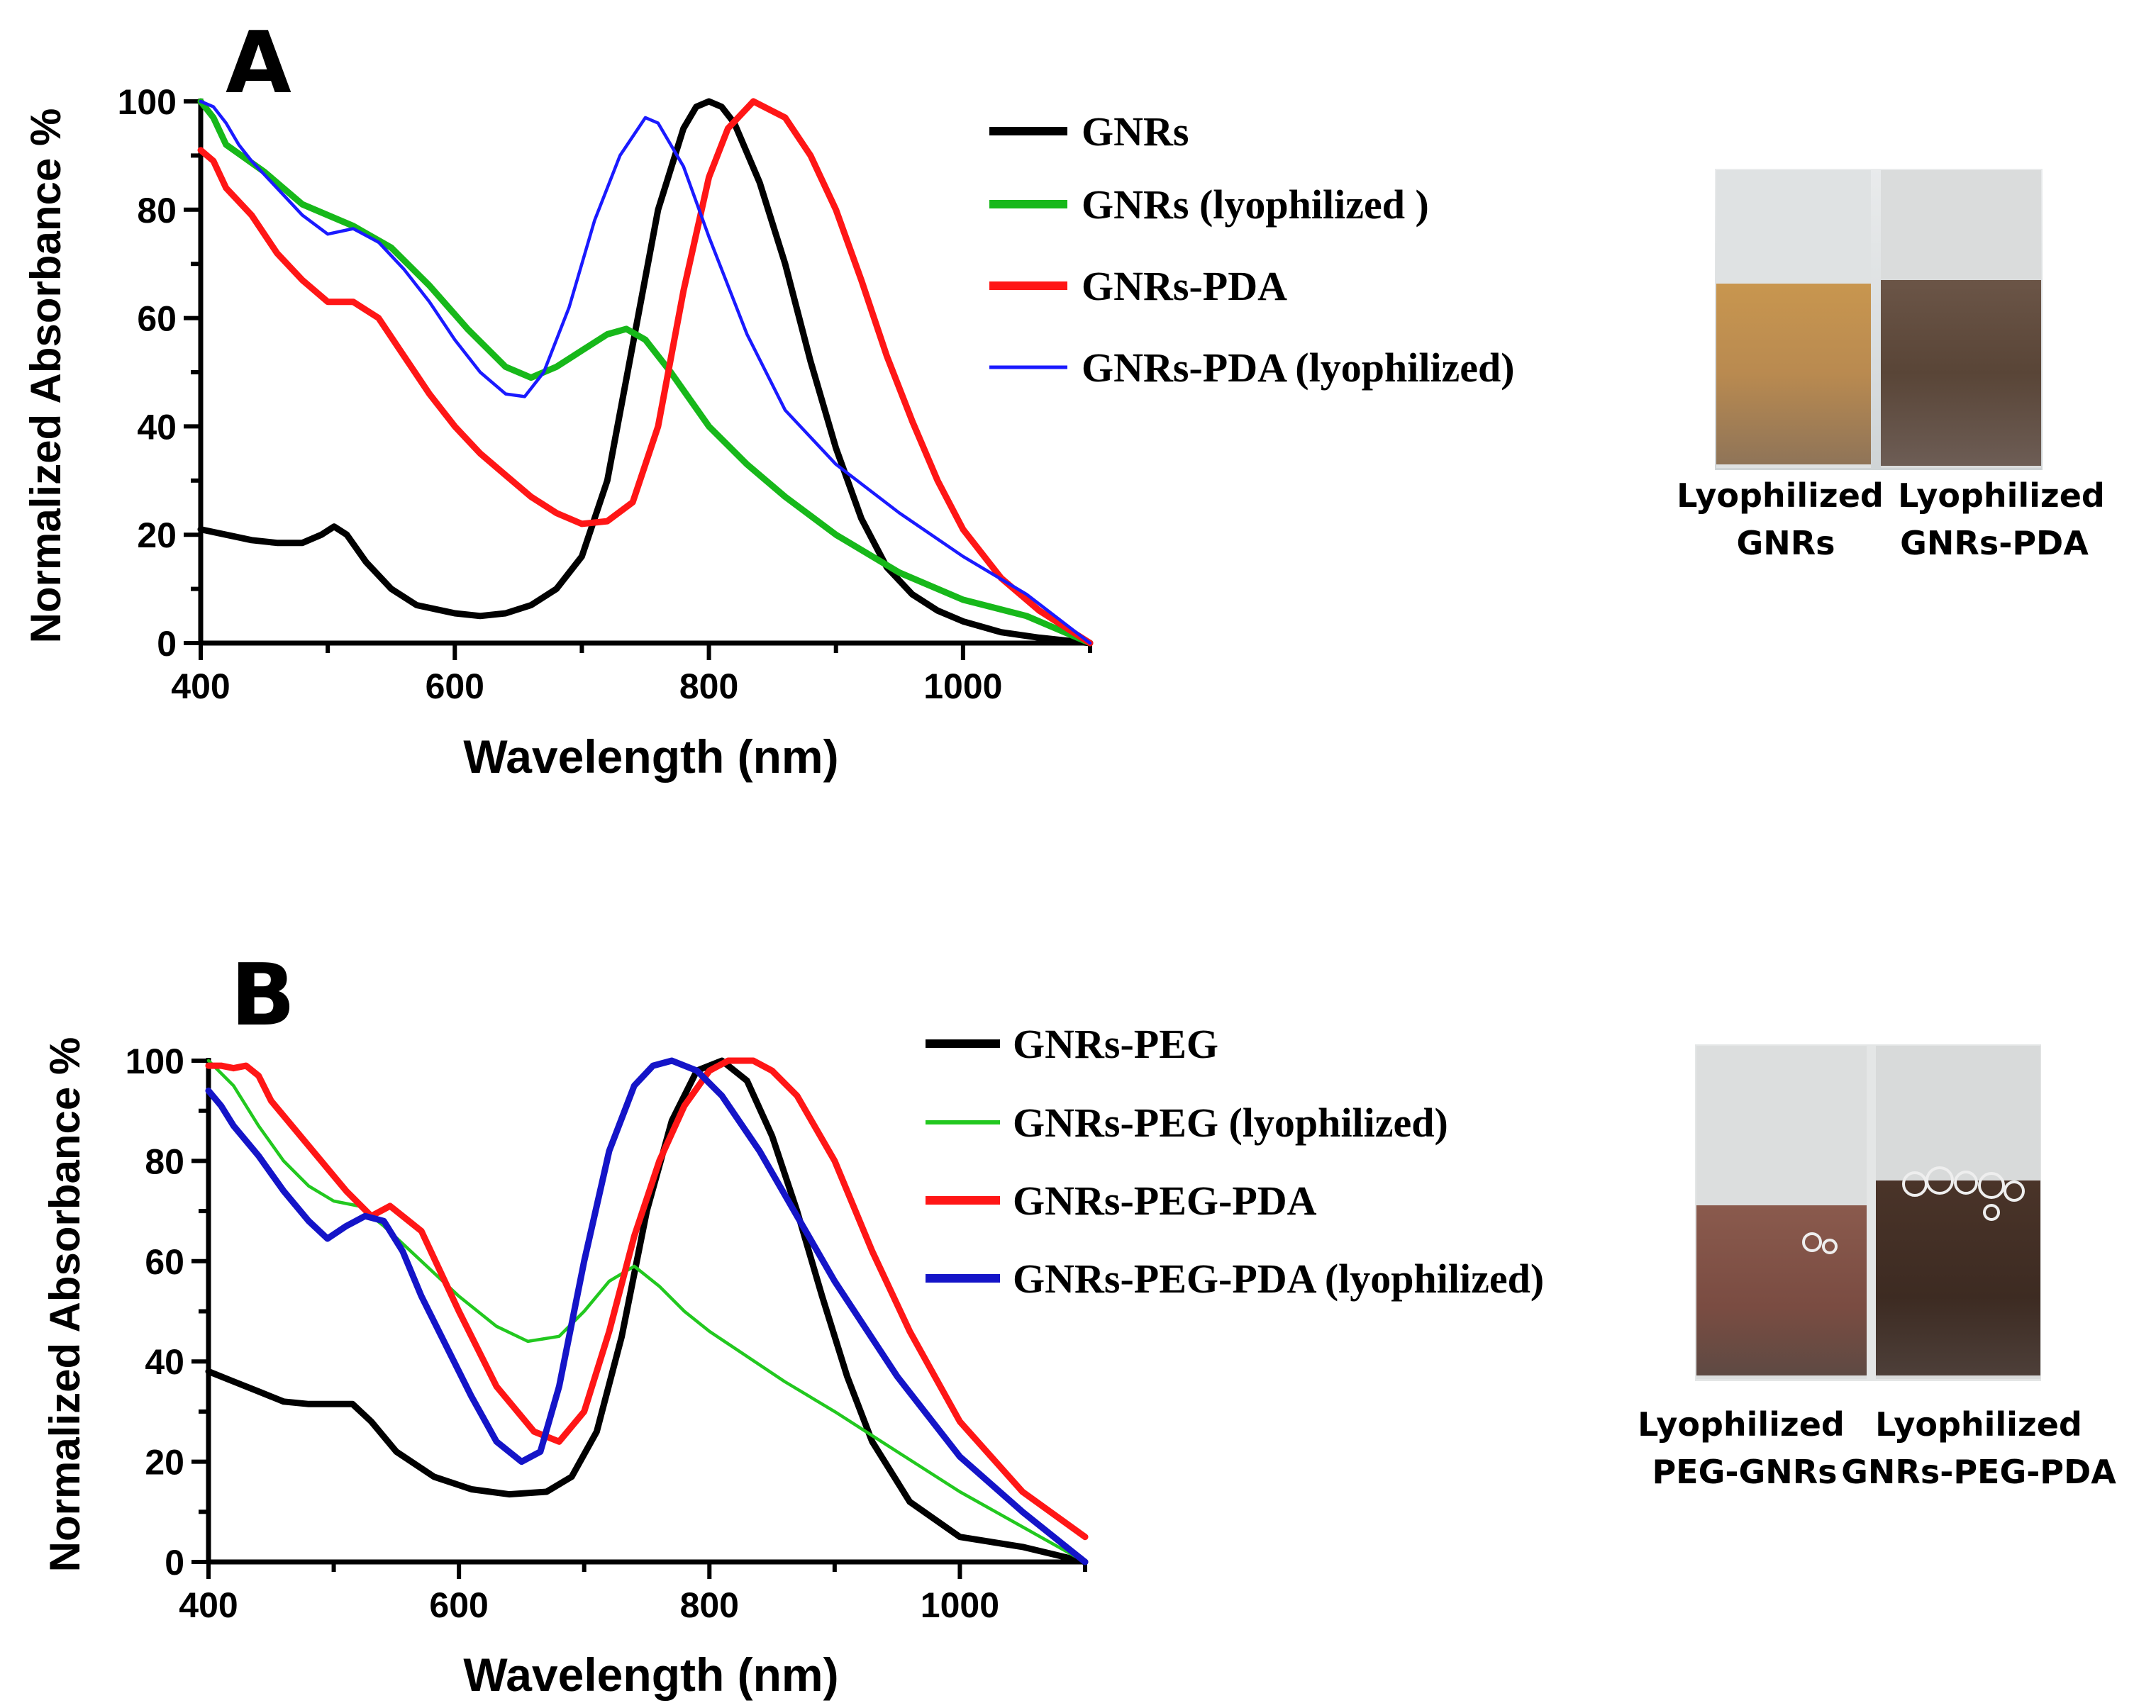  What do you see at coordinates (1135, 132) in the screenshot?
I see `legend-label: GNRs` at bounding box center [1135, 132].